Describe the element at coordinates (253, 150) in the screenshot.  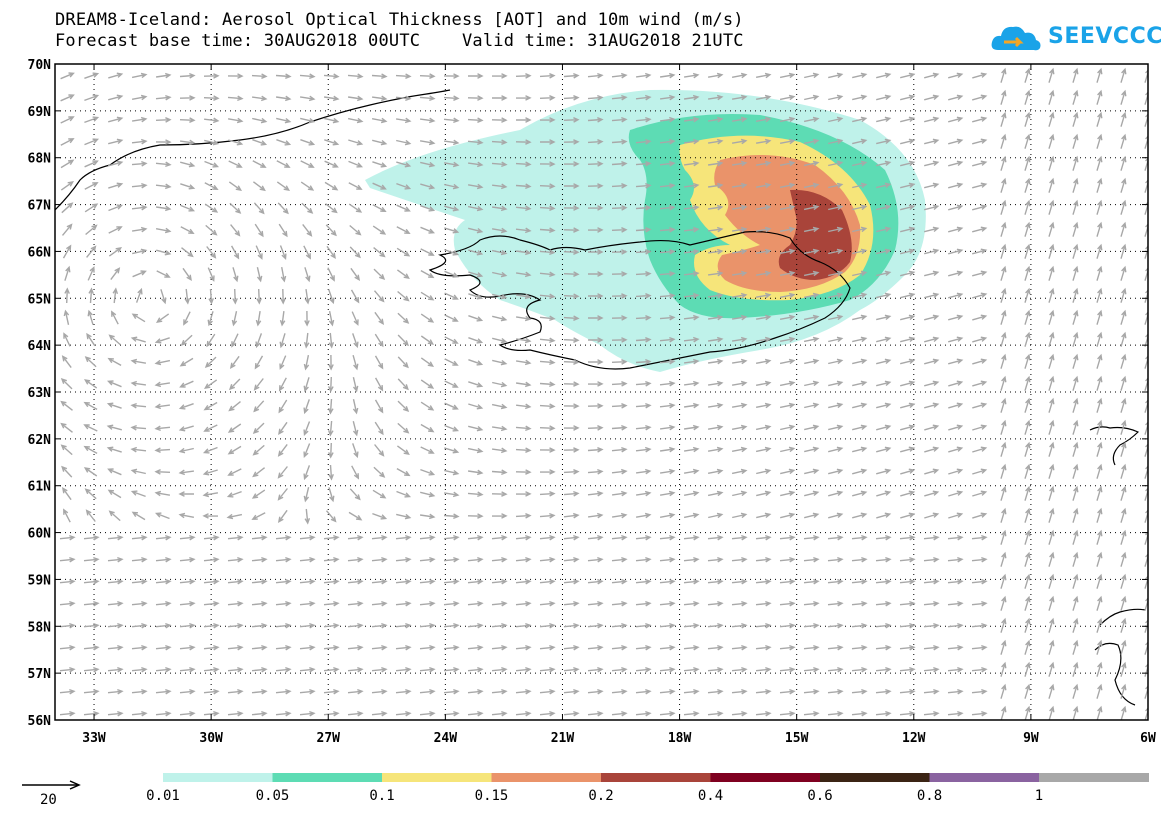
I see `greenland-coastline` at that location.